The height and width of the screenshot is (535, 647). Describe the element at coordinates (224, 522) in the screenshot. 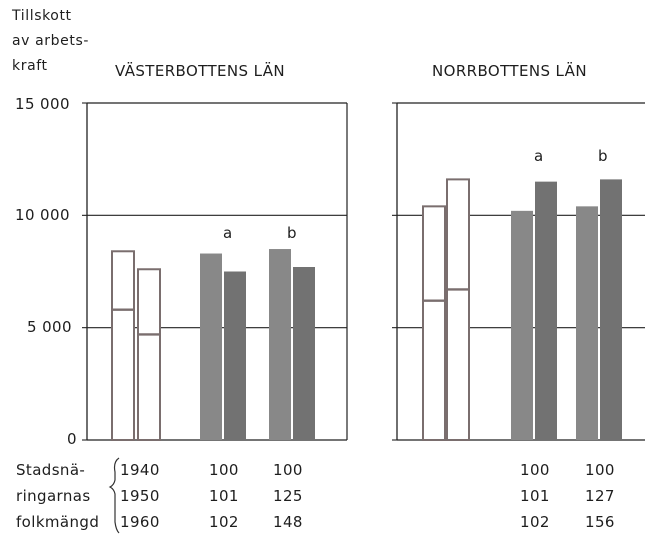

I see `table-vb-a-1960: 102` at that location.